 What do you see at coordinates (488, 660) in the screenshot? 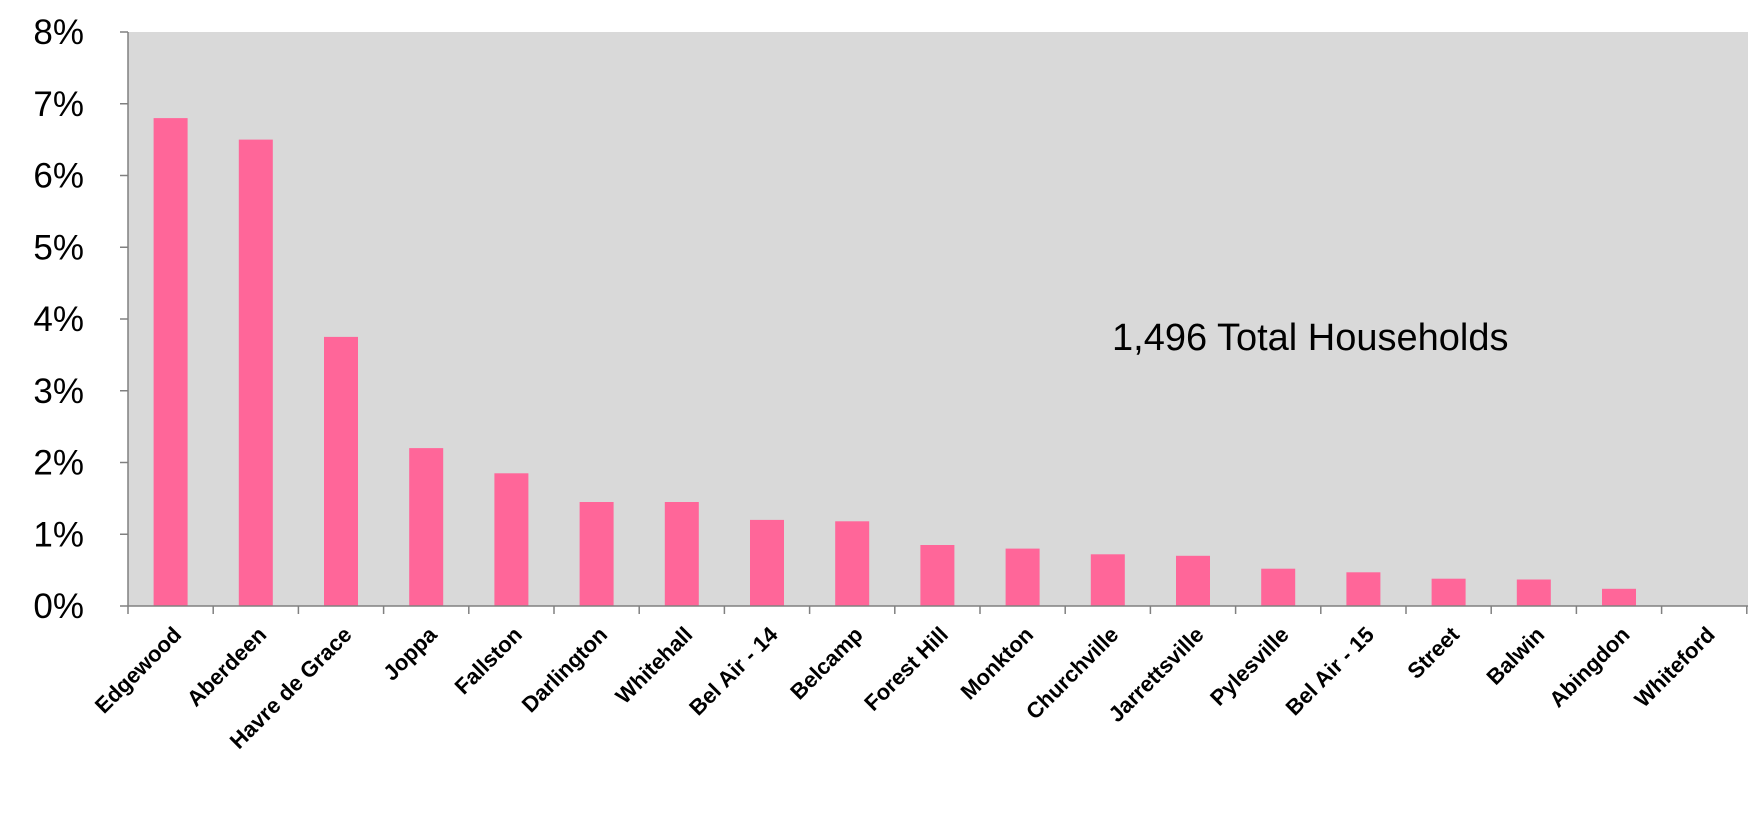
I see `x-tick-label: Fallston` at bounding box center [488, 660].